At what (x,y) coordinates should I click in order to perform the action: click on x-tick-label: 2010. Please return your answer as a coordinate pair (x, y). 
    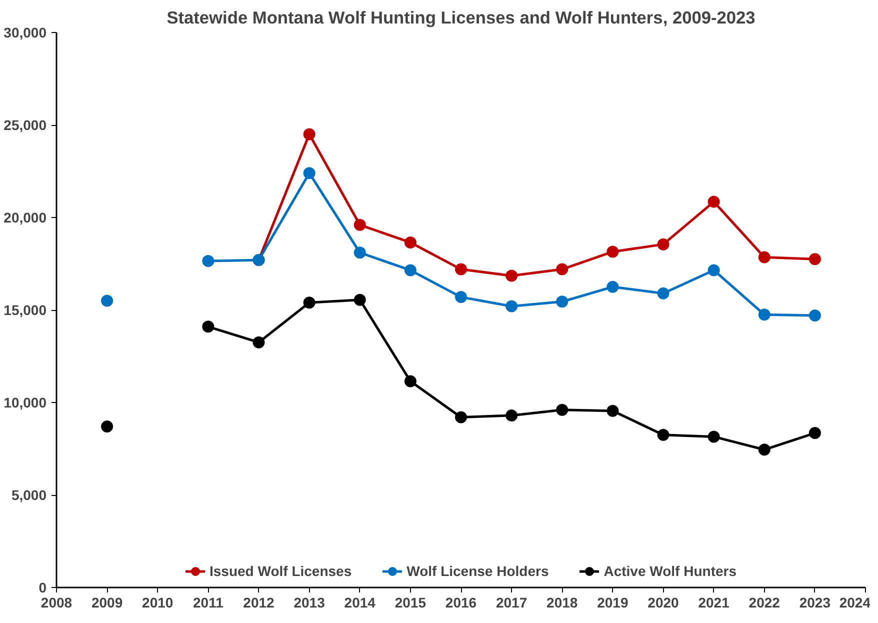
    Looking at the image, I should click on (158, 602).